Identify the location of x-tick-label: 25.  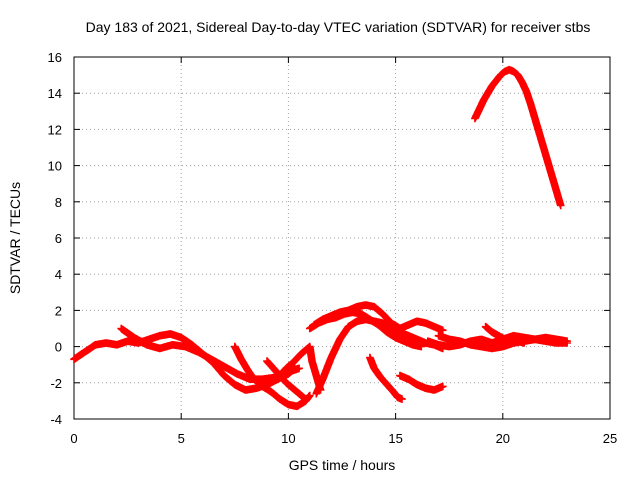
(610, 438).